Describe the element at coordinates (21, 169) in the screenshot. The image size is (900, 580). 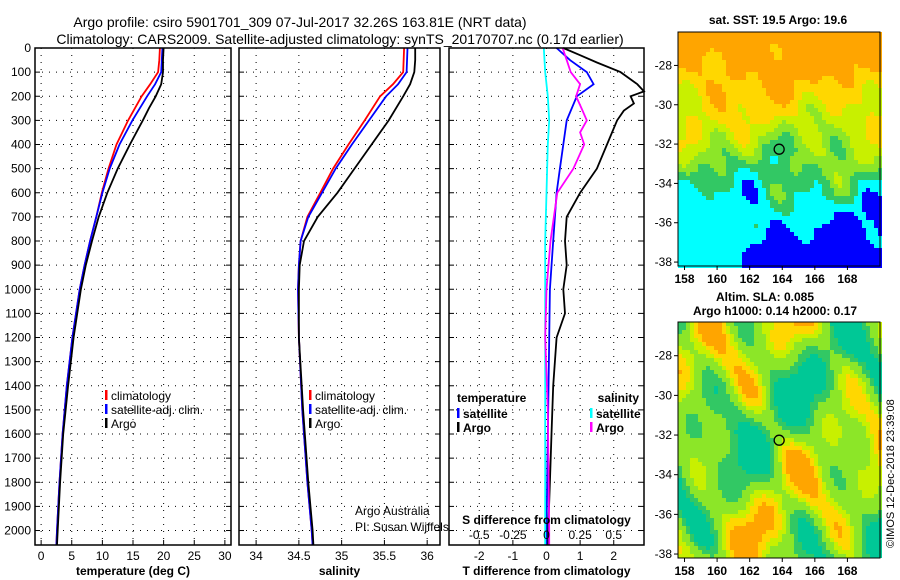
I see `y-tick-label: 500` at that location.